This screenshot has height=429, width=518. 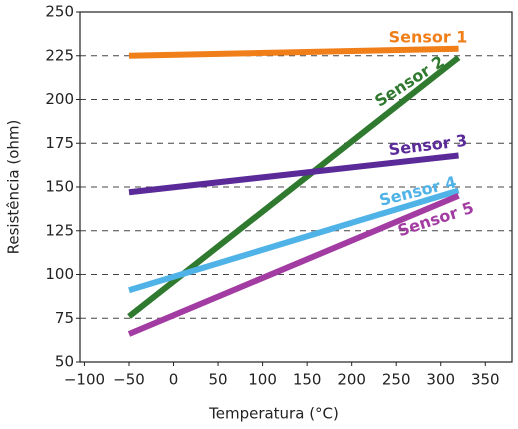 I want to click on x-axis-label: Temperatura (°C), so click(x=273, y=414).